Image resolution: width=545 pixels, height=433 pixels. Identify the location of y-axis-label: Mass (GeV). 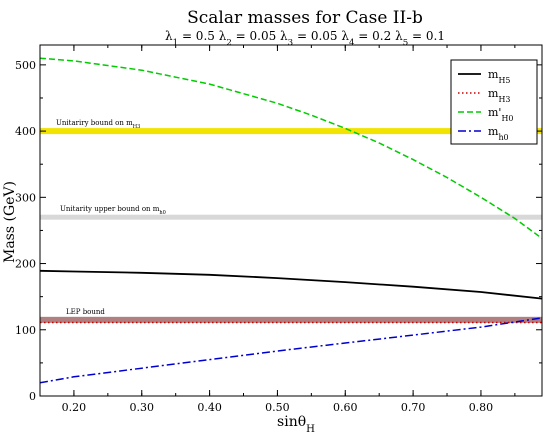
(10, 222).